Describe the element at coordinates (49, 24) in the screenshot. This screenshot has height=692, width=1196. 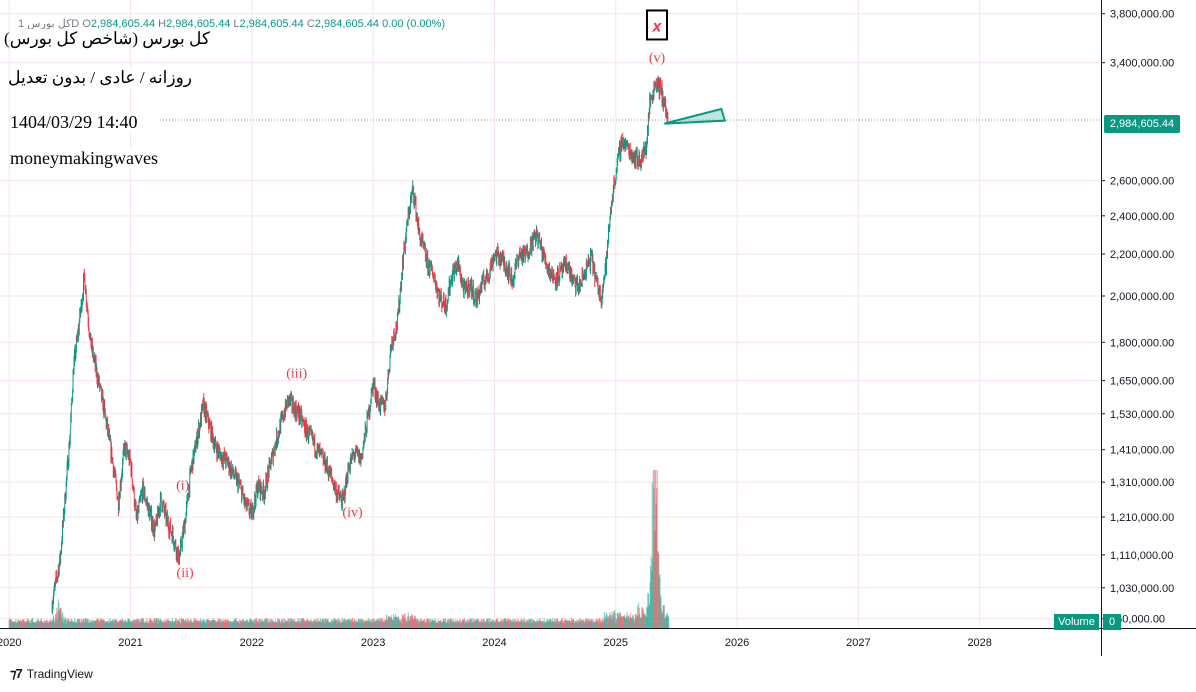
I see `symbol-name: کل بورس 1D` at that location.